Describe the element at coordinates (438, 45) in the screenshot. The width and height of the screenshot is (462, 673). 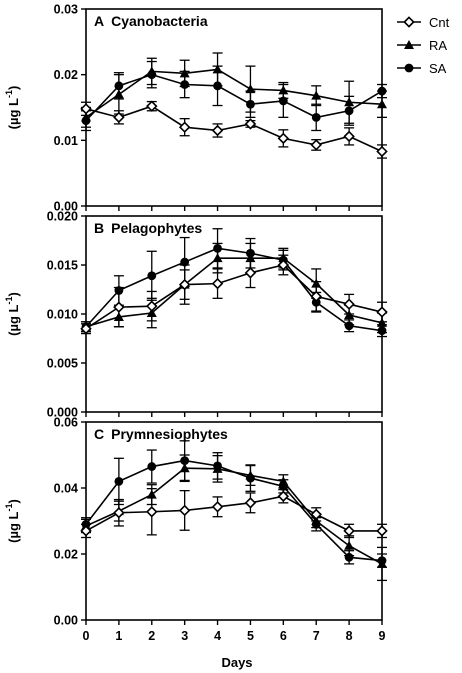
I see `legend-label: RA` at that location.